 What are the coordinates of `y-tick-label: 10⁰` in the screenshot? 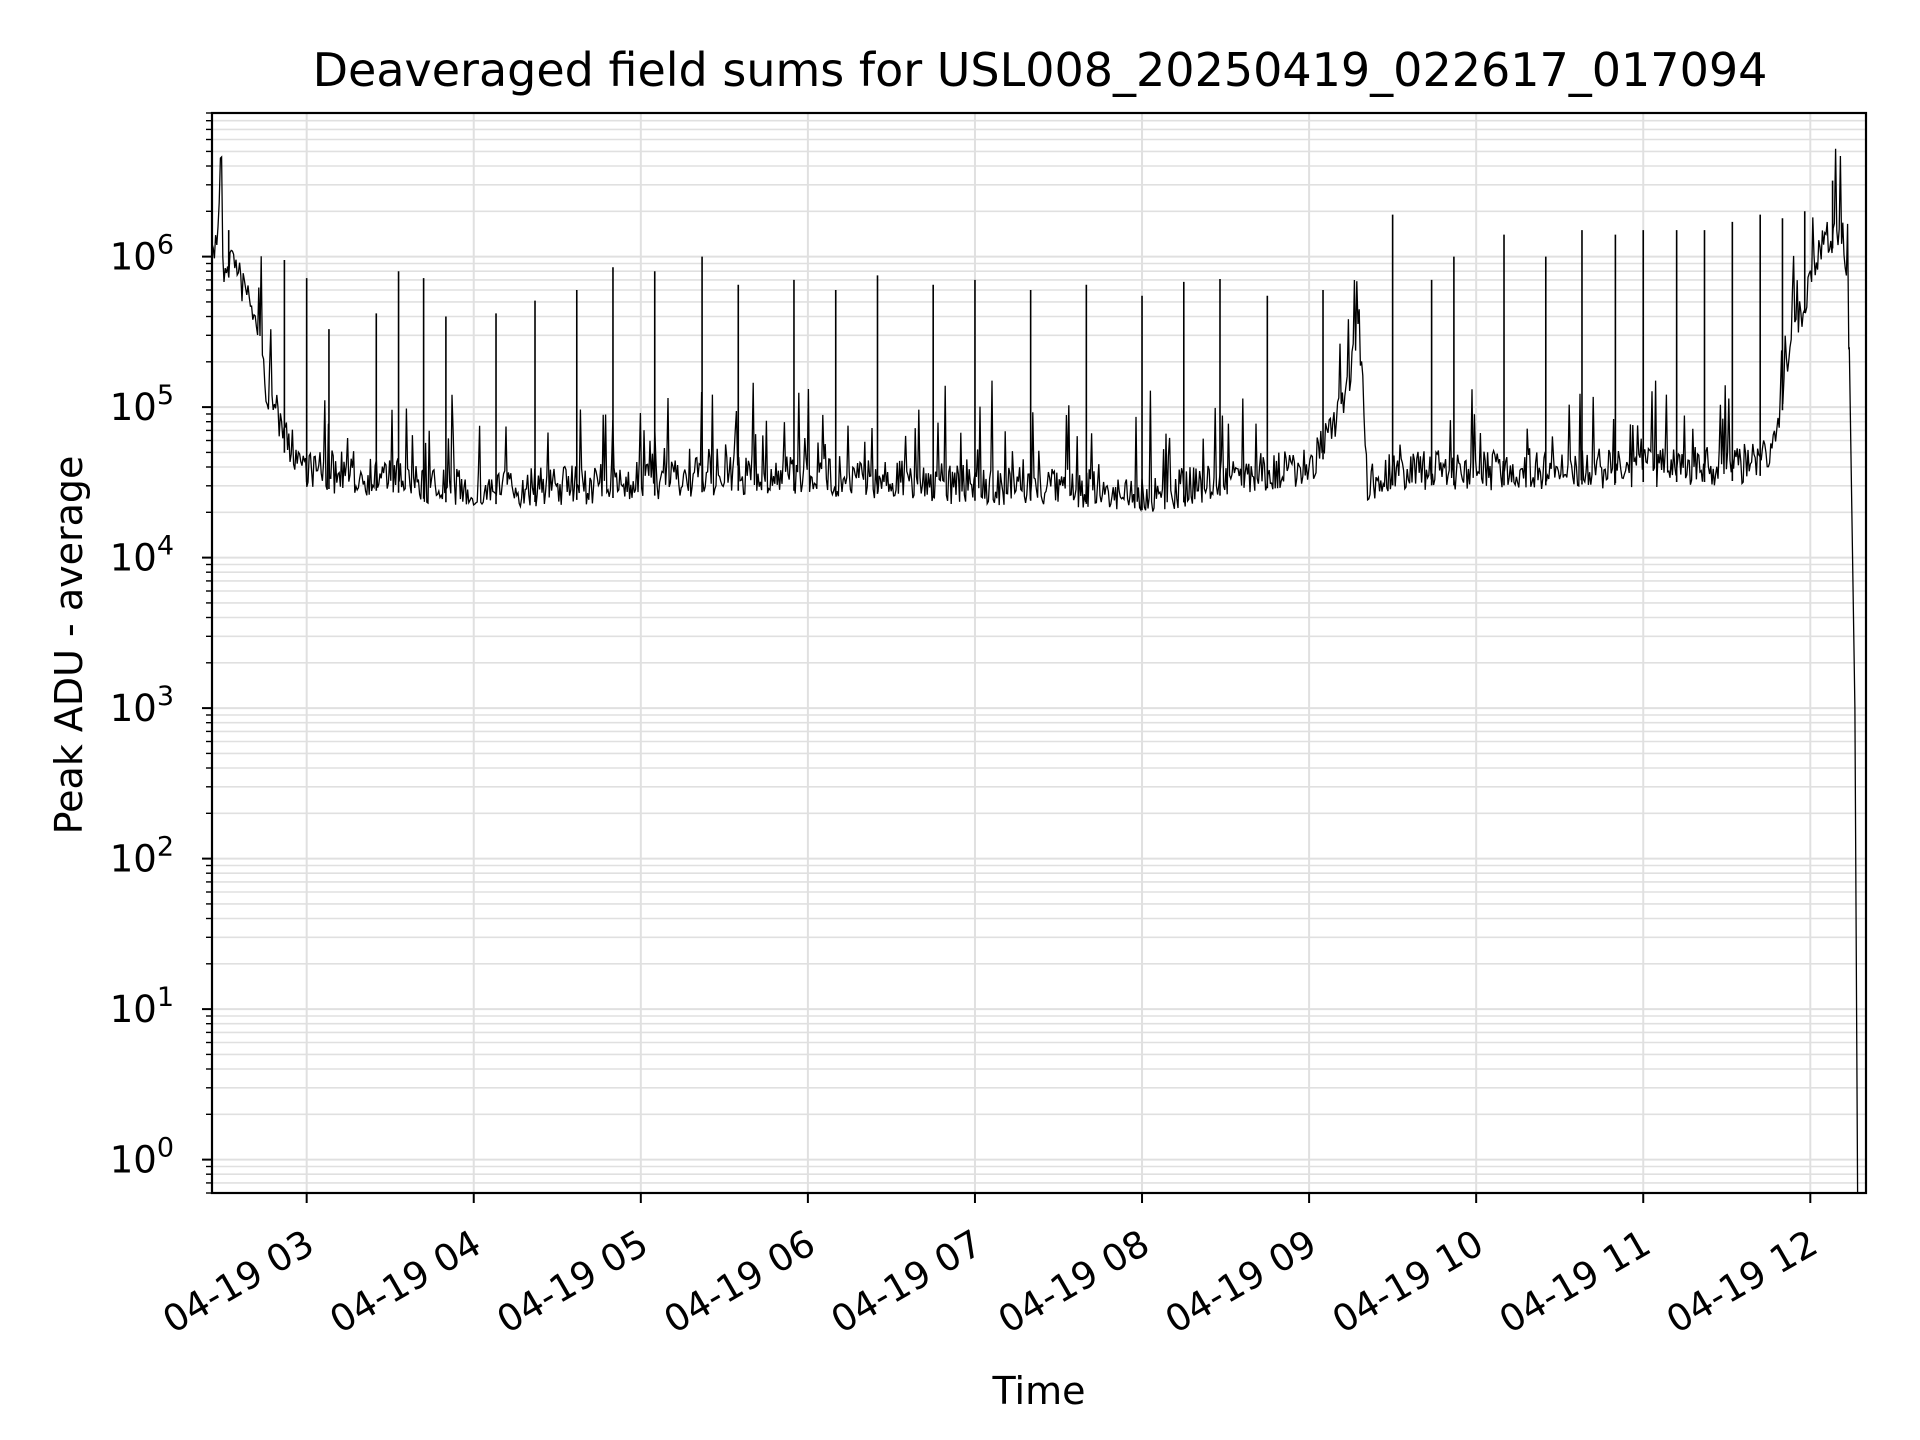 It's located at (142, 1157).